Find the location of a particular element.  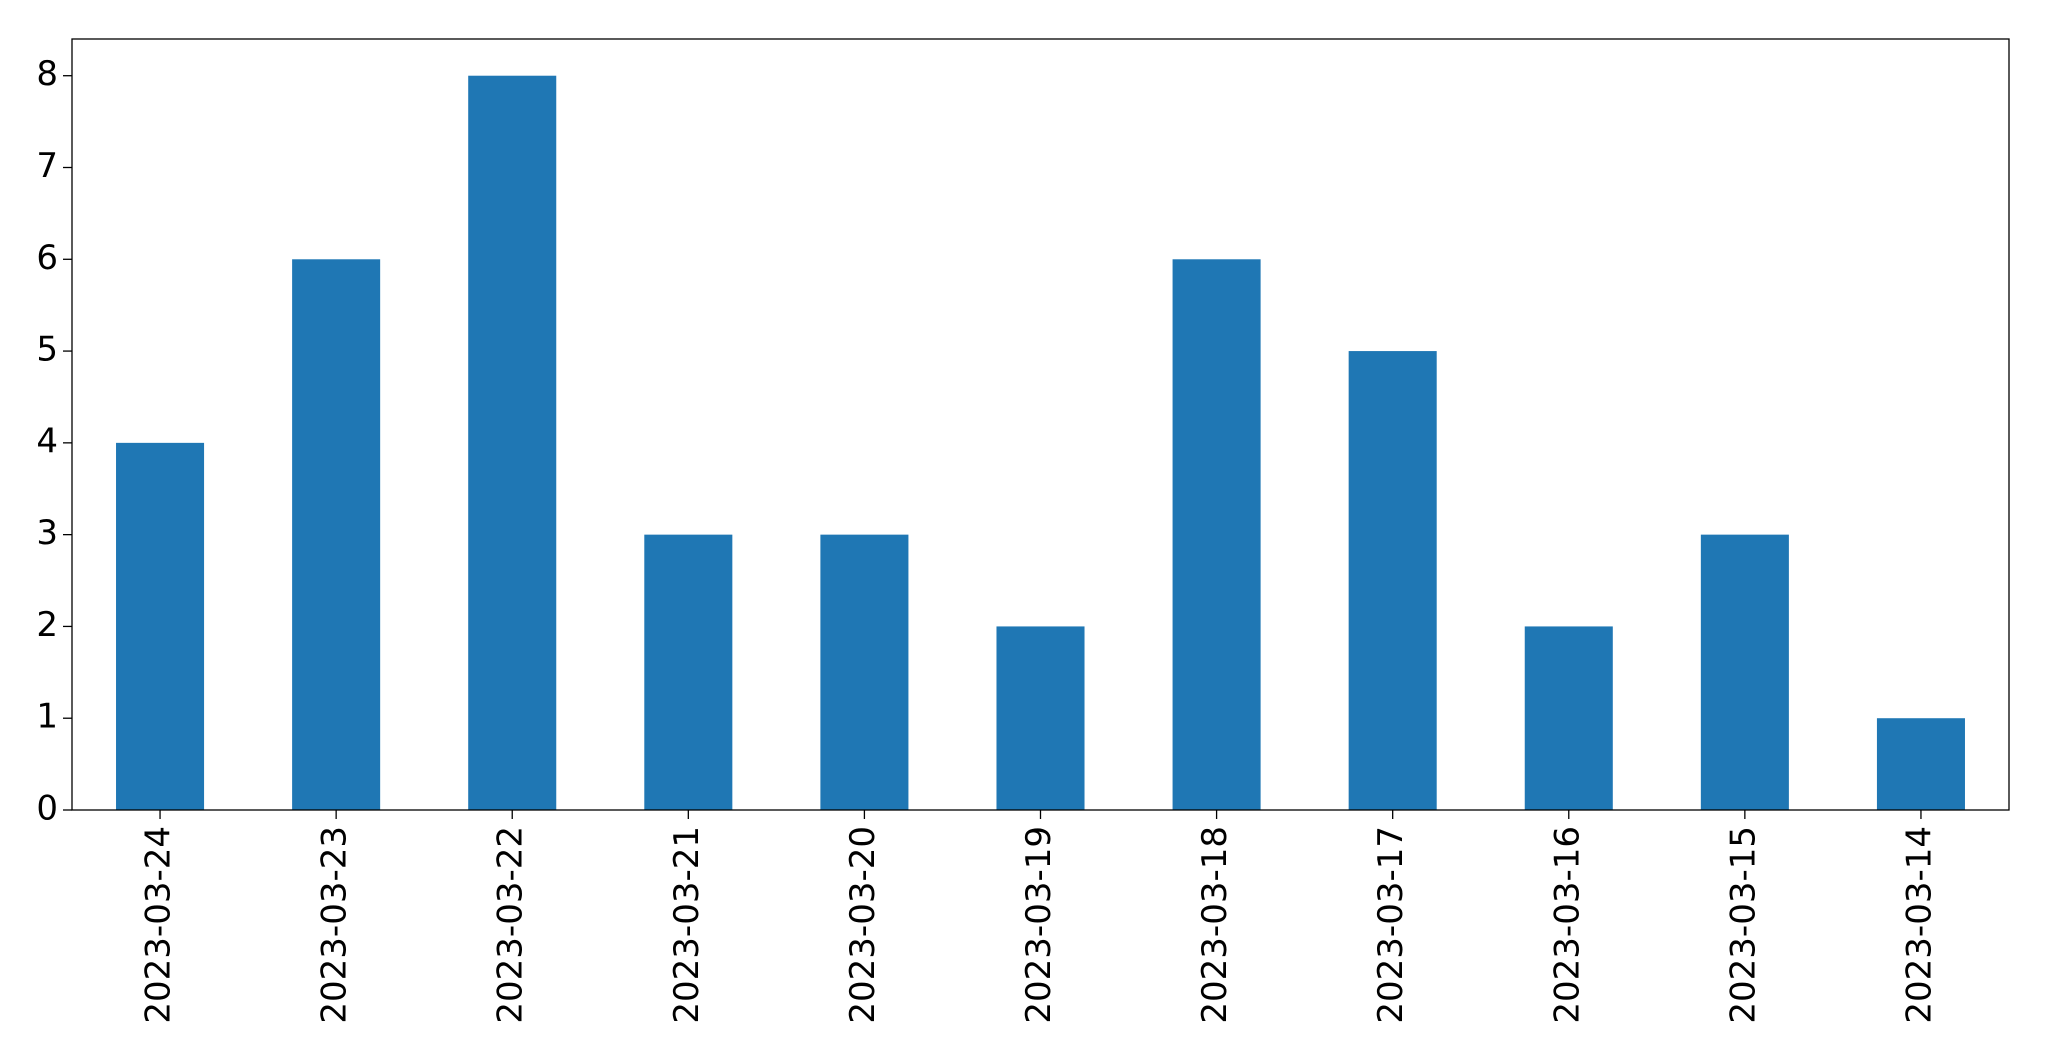

x-tick-label: 2023-03-18 is located at coordinates (1215, 925).